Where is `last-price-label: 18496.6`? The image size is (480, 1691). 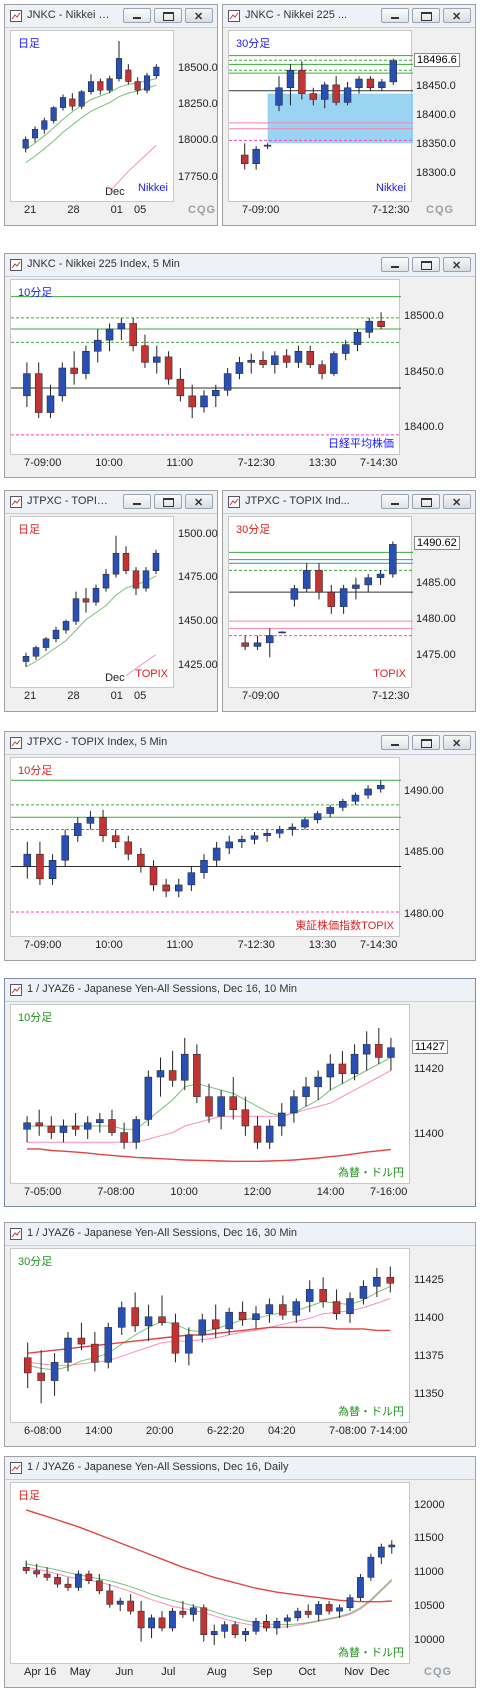
last-price-label: 18496.6 is located at coordinates (437, 59).